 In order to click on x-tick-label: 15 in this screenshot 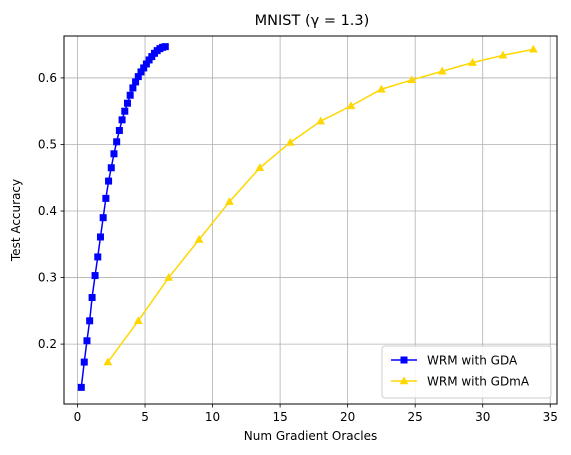, I will do `click(279, 417)`.